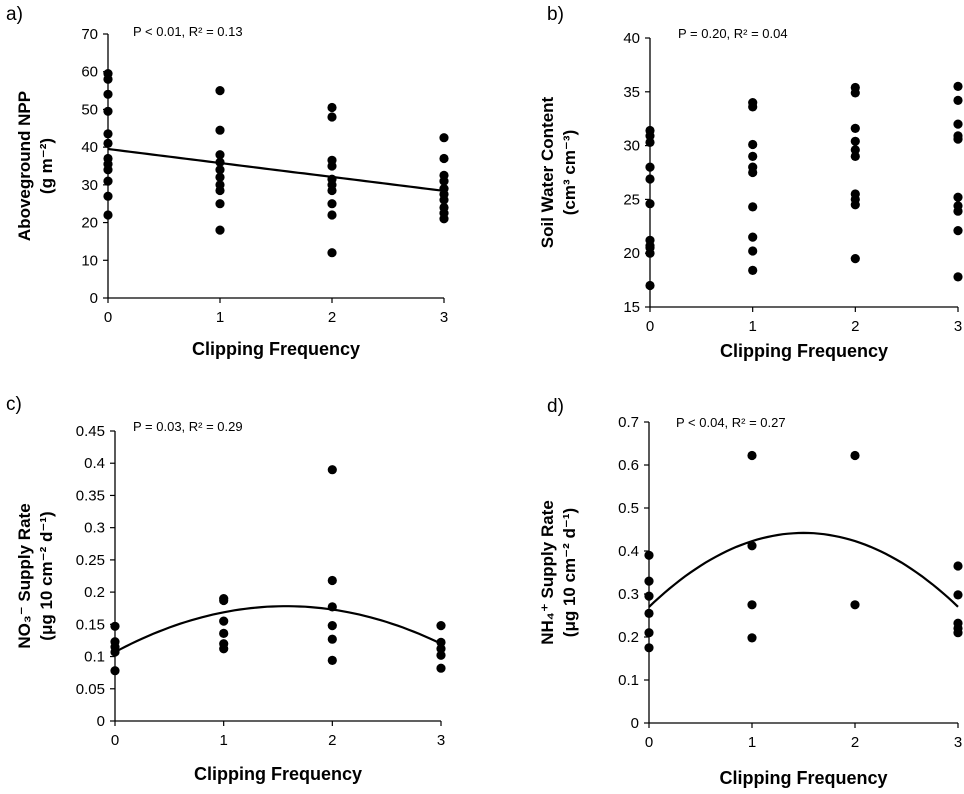  What do you see at coordinates (24, 166) in the screenshot?
I see `y-axis-title-line1: Aboveground NPP` at bounding box center [24, 166].